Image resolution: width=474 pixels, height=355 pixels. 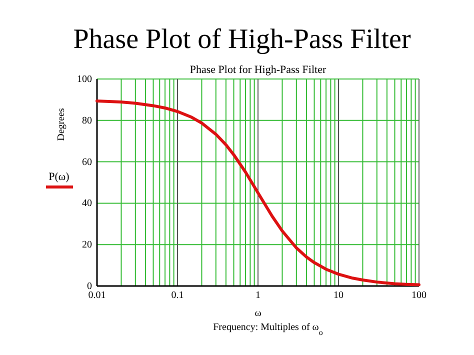 What do you see at coordinates (258, 313) in the screenshot?
I see `x-axis-title: ω` at bounding box center [258, 313].